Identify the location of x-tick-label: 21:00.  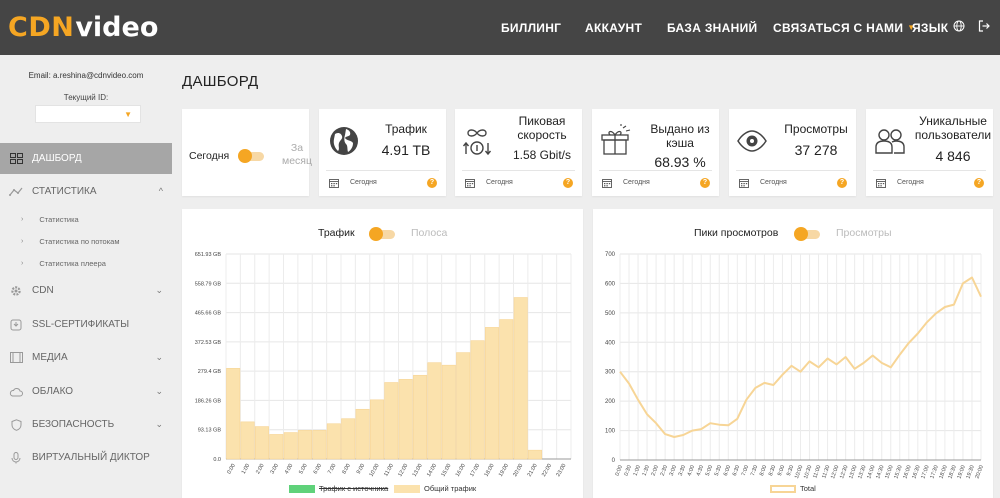
(533, 470).